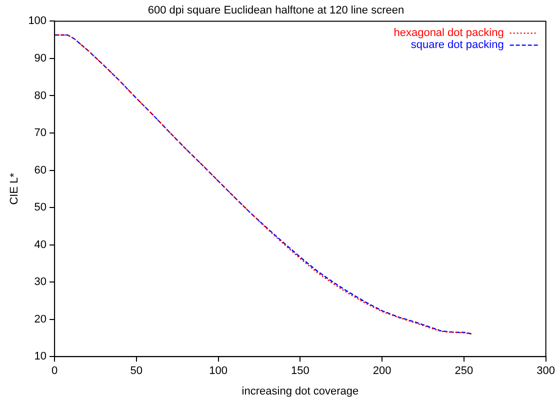  What do you see at coordinates (54, 371) in the screenshot?
I see `x-tick-label: 0` at bounding box center [54, 371].